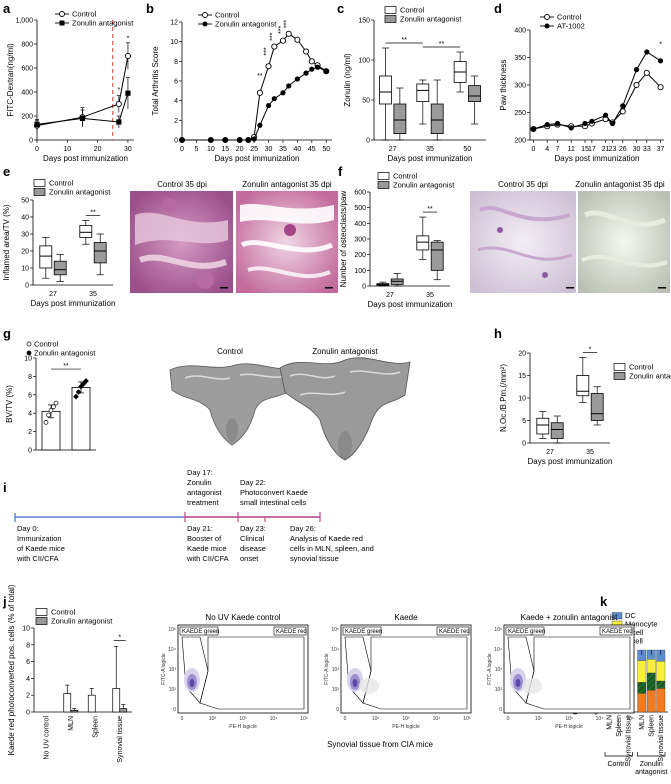 The width and height of the screenshot is (671, 784). Describe the element at coordinates (28, 696) in the screenshot. I see `y-tick-label: 2` at that location.